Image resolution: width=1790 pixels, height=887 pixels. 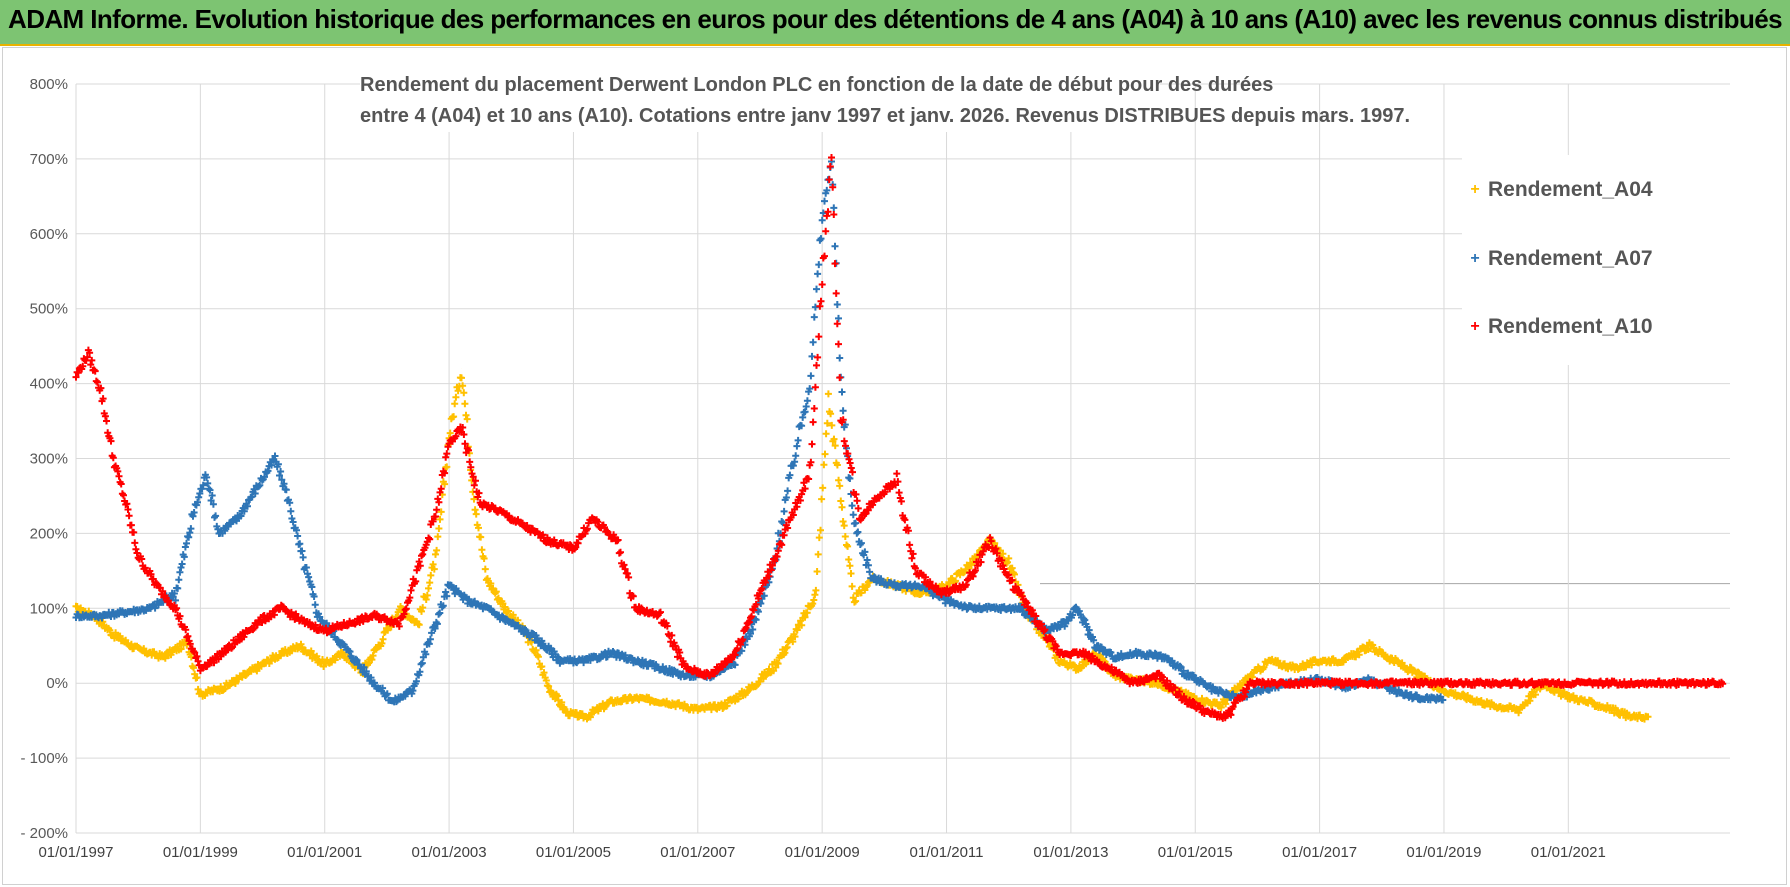 I want to click on legend-label-a07: Rendement_A07, so click(x=1570, y=258).